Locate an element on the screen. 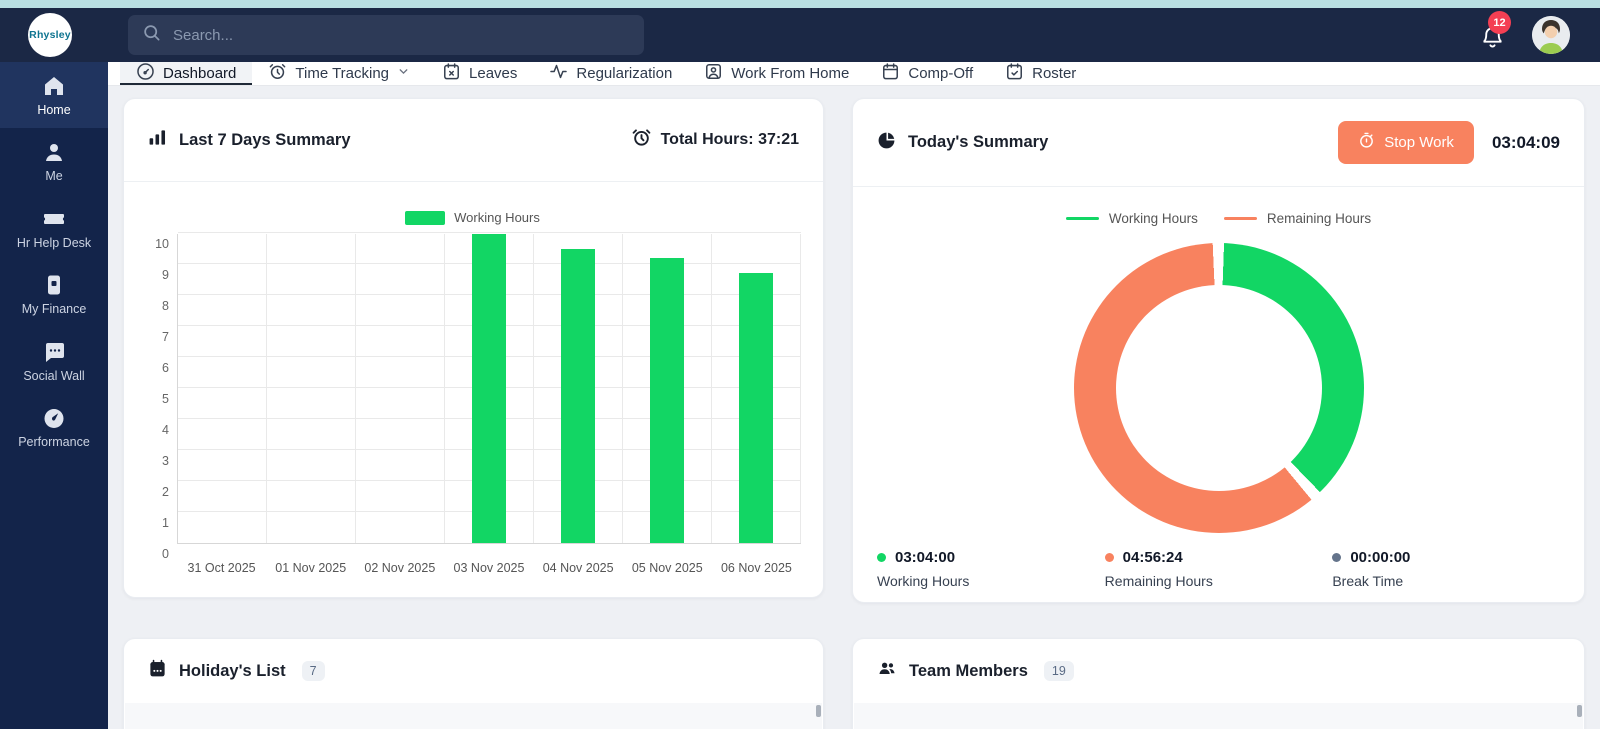 This screenshot has height=729, width=1600. today-donut-chart is located at coordinates (1218, 388).